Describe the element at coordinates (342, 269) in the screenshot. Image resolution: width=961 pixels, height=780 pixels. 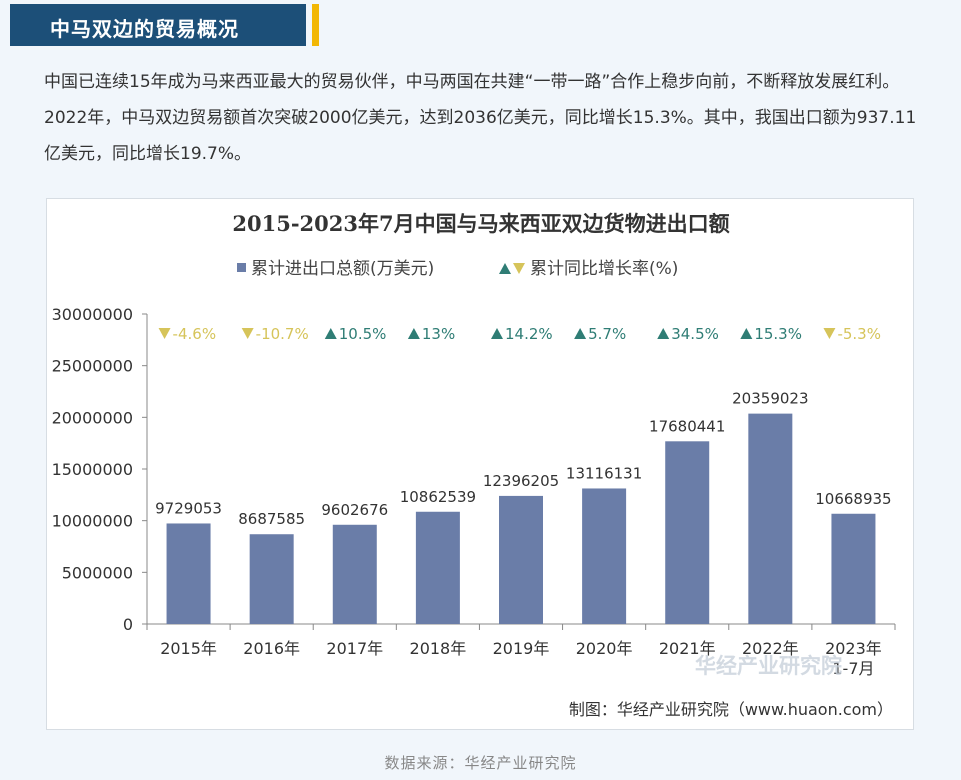
I see `legend-bar-label: 累计进出口总额(万美元)` at that location.